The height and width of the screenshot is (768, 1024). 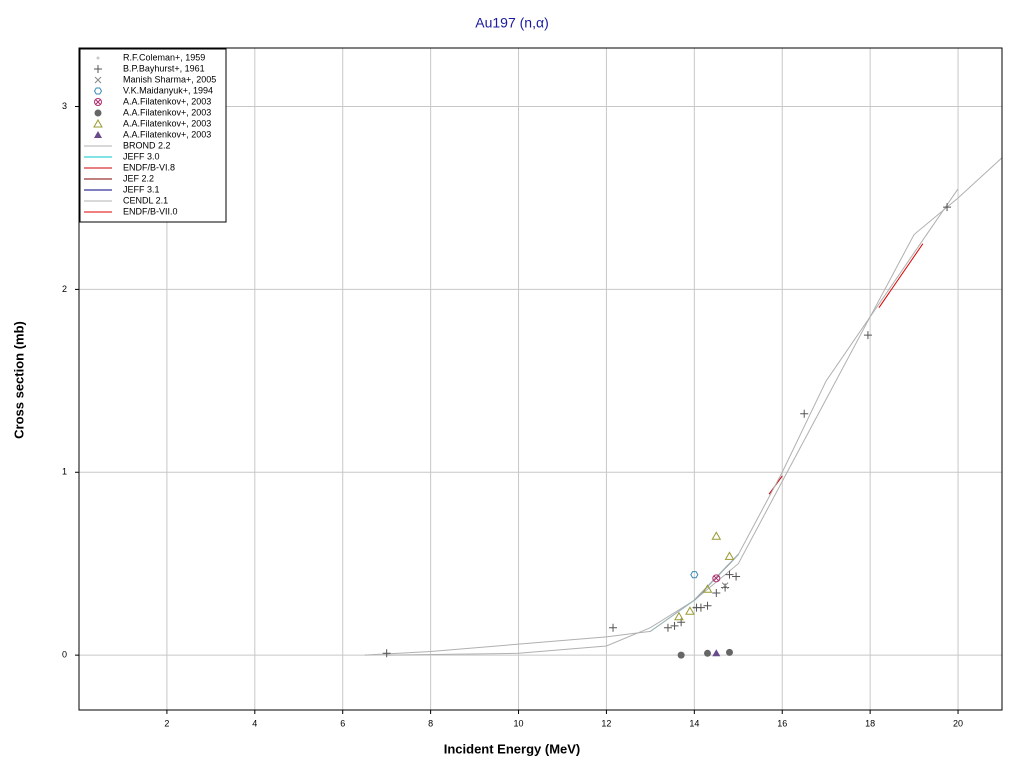 I want to click on x-tick-label: 2, so click(x=166, y=723).